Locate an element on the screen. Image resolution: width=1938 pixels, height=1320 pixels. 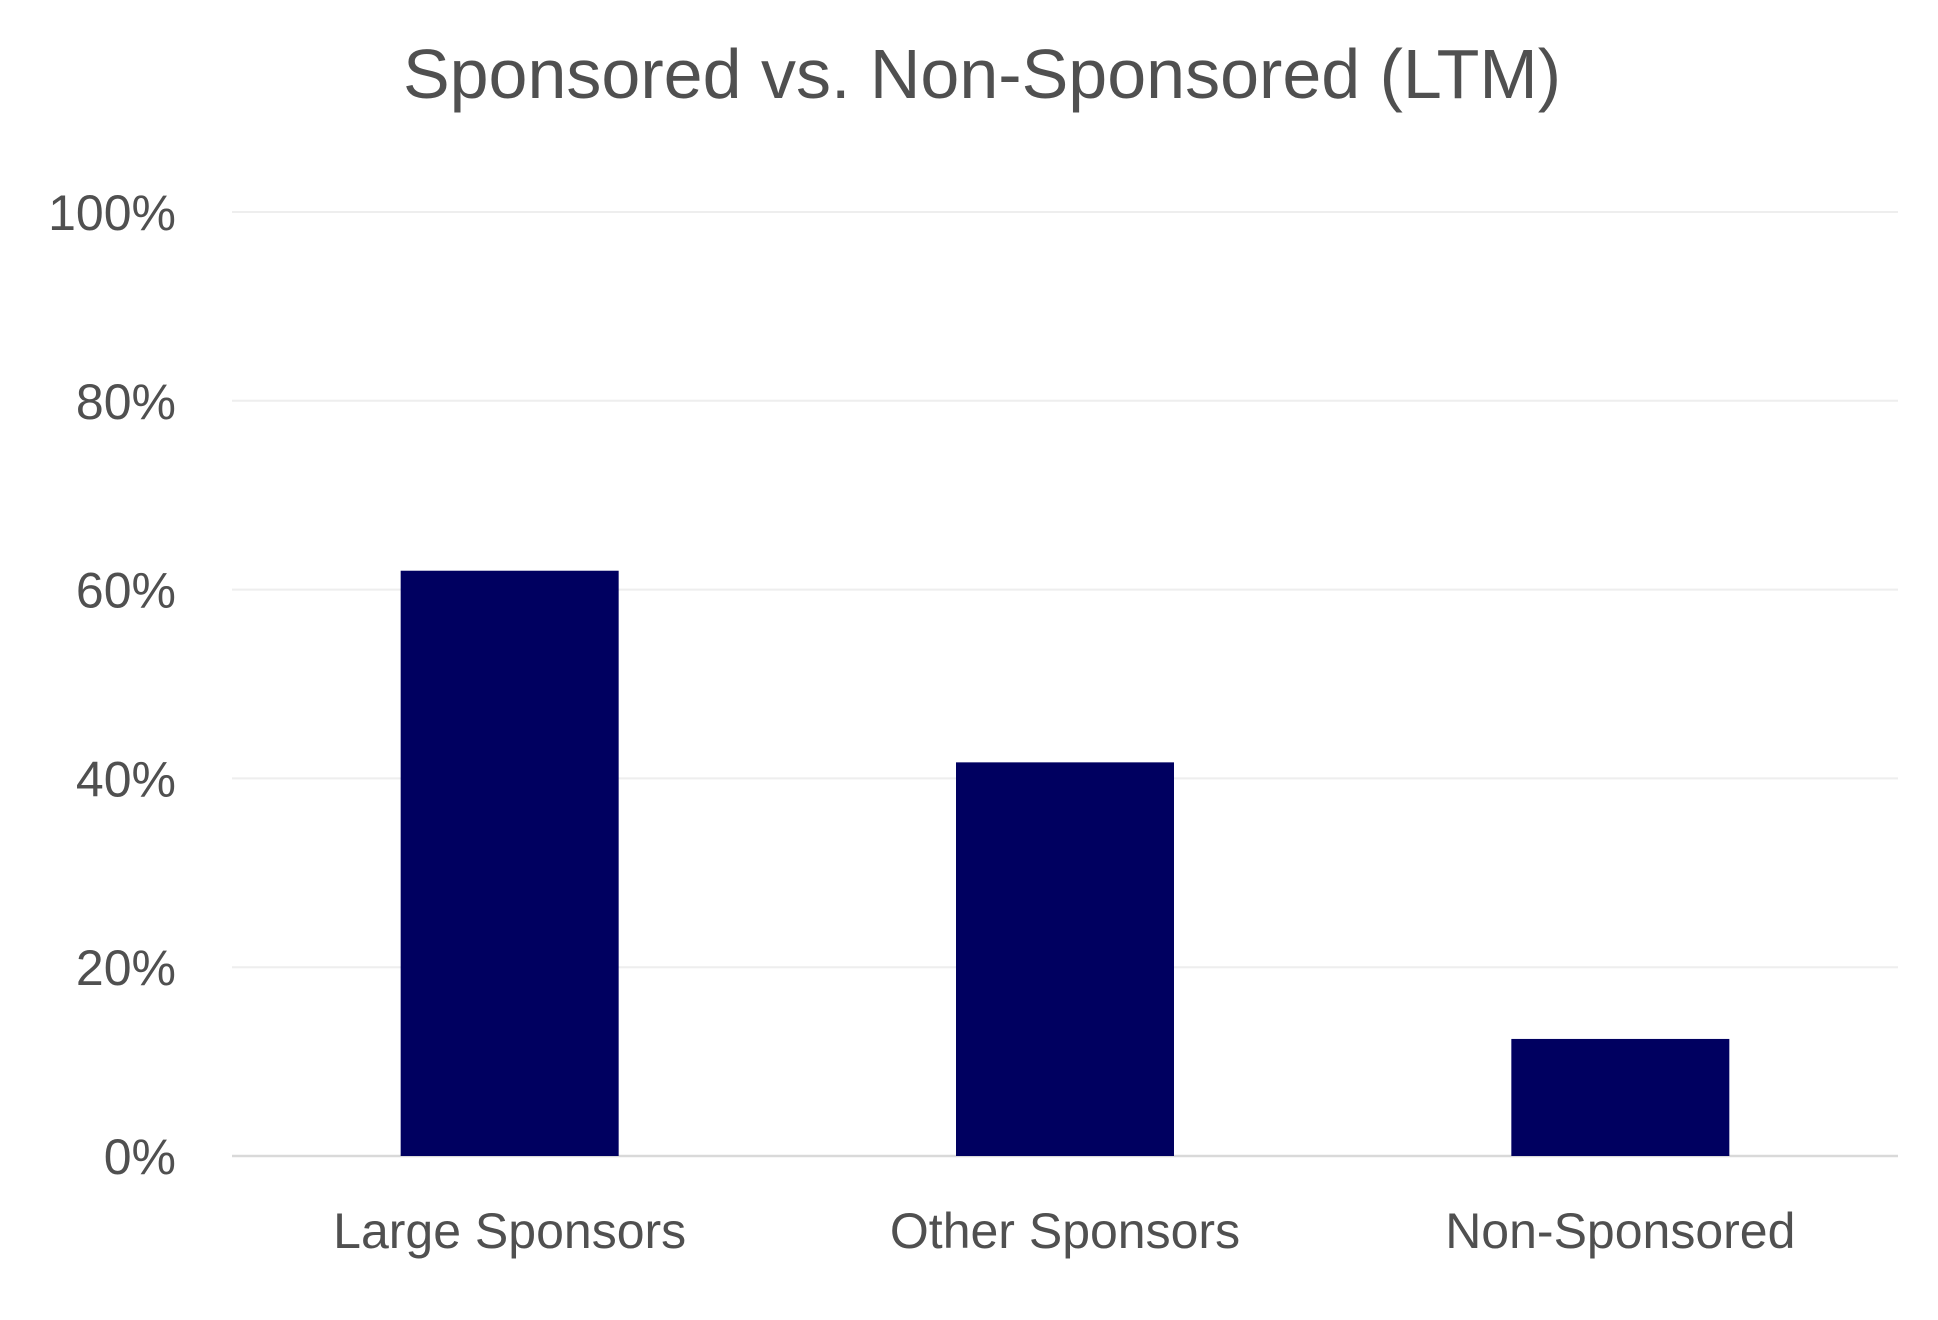
bar-other-sponsors is located at coordinates (1065, 959).